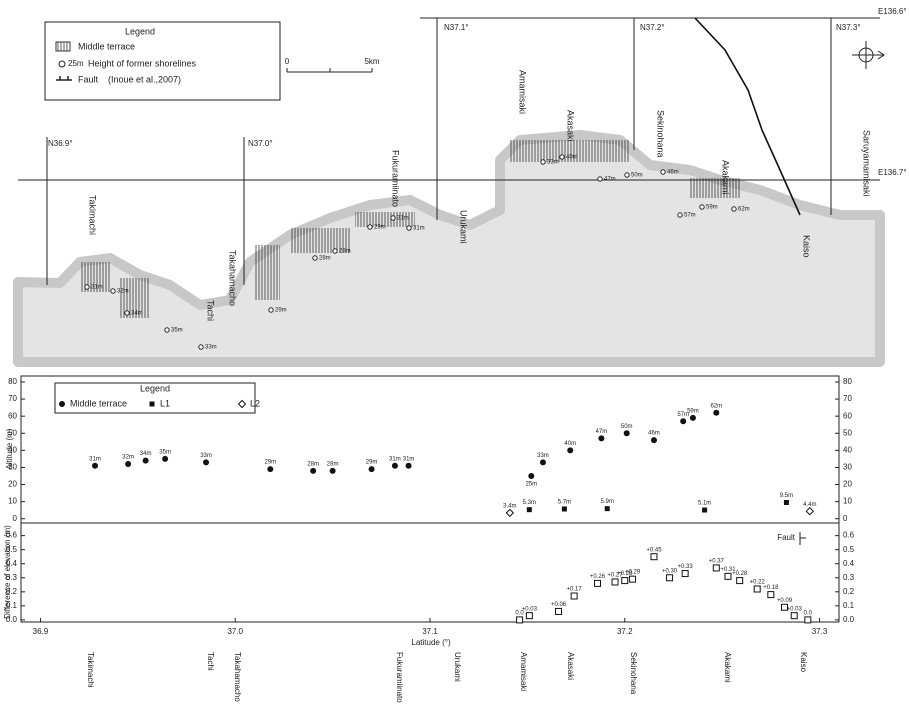 This screenshot has height=720, width=909. What do you see at coordinates (371, 61) in the screenshot?
I see `scale-label: 5km` at bounding box center [371, 61].